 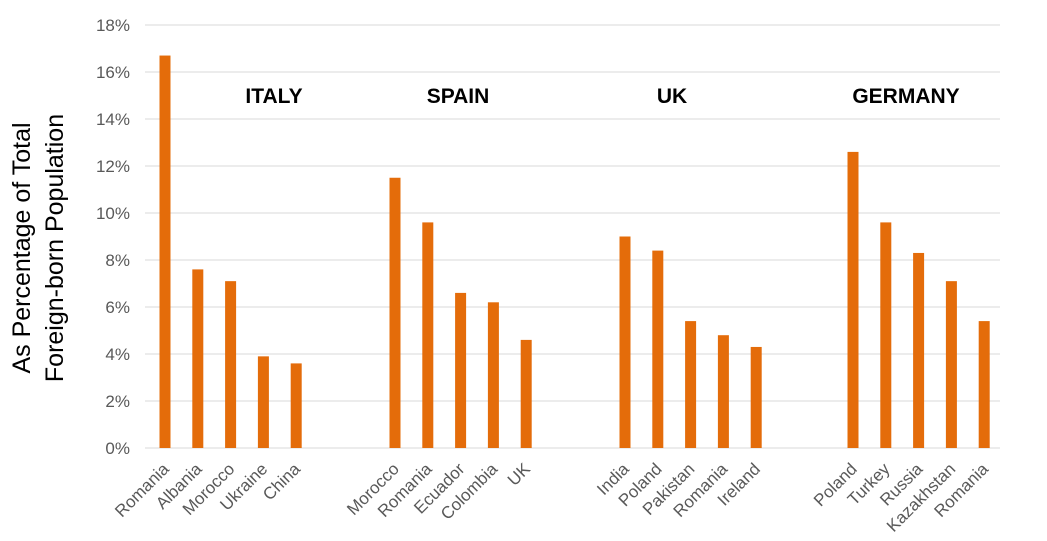 I want to click on category-label: UK, so click(x=519, y=474).